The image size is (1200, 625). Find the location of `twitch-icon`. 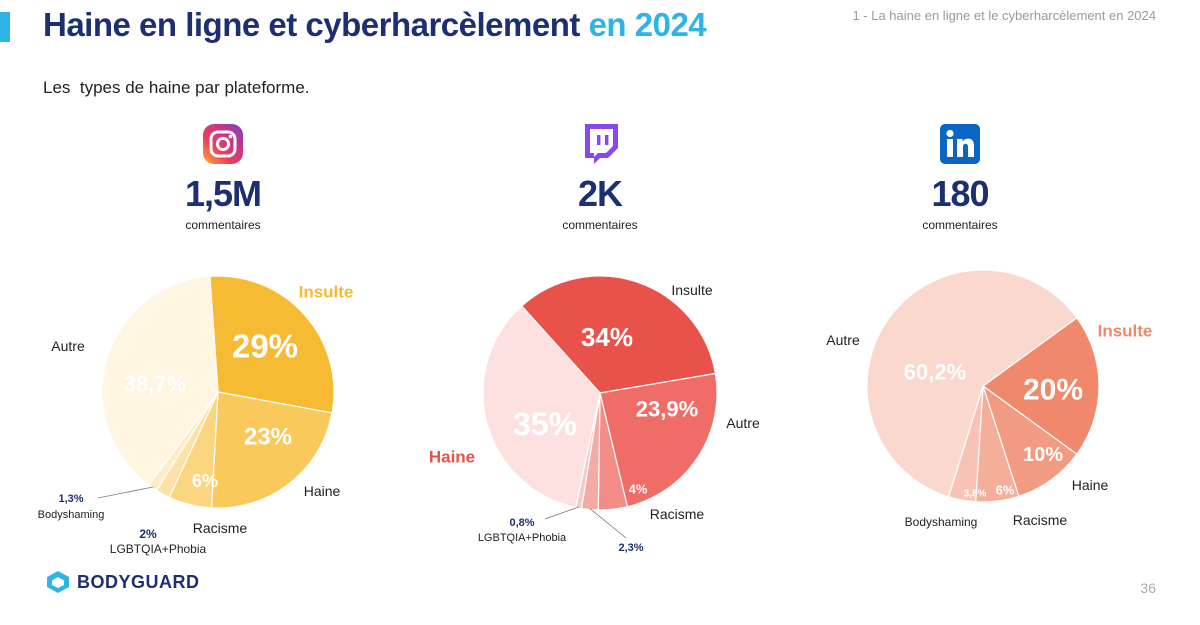

twitch-icon is located at coordinates (601, 144).